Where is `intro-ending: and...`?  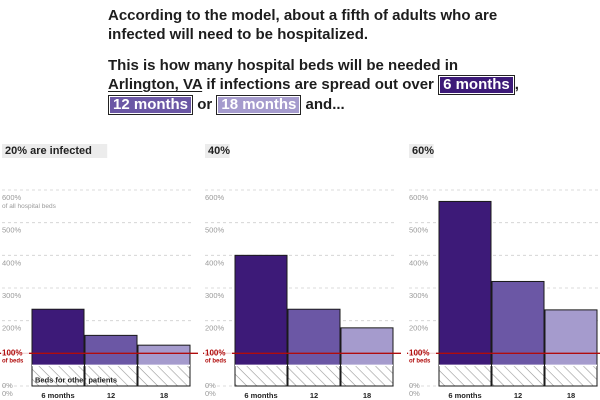 intro-ending: and... is located at coordinates (325, 104).